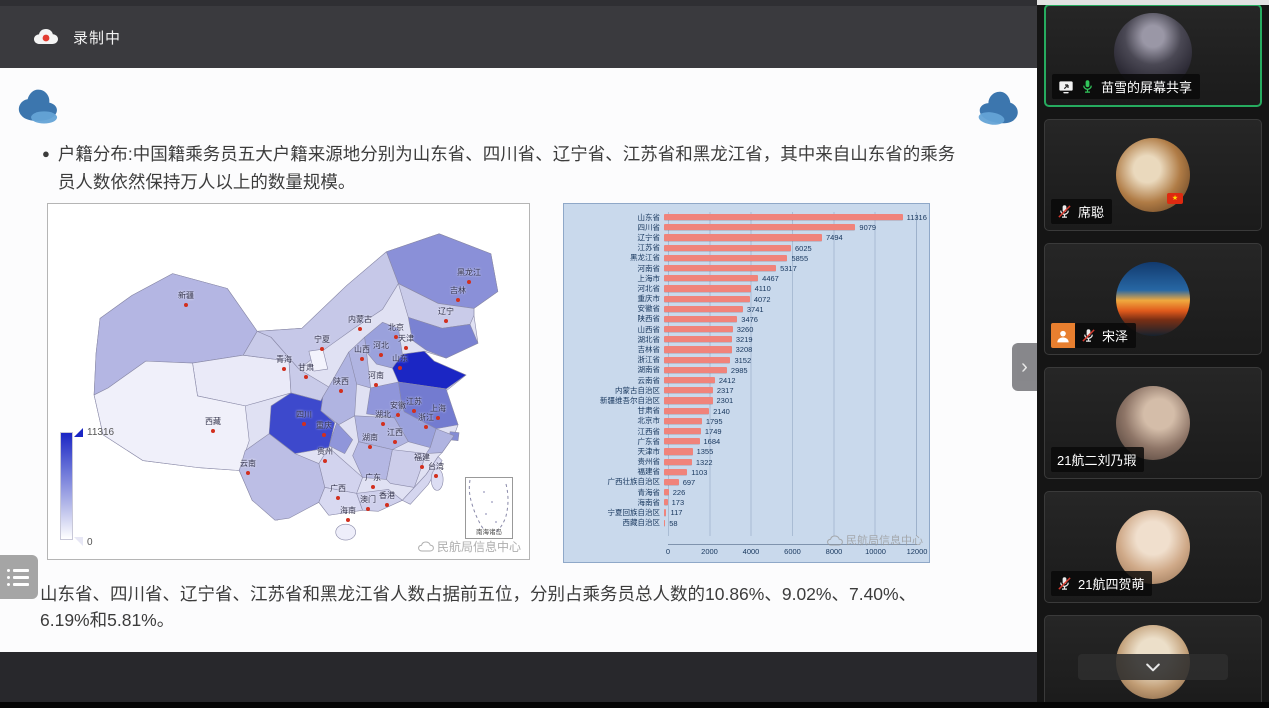  I want to click on sidebar-collapse-button: ›, so click(1024, 367).